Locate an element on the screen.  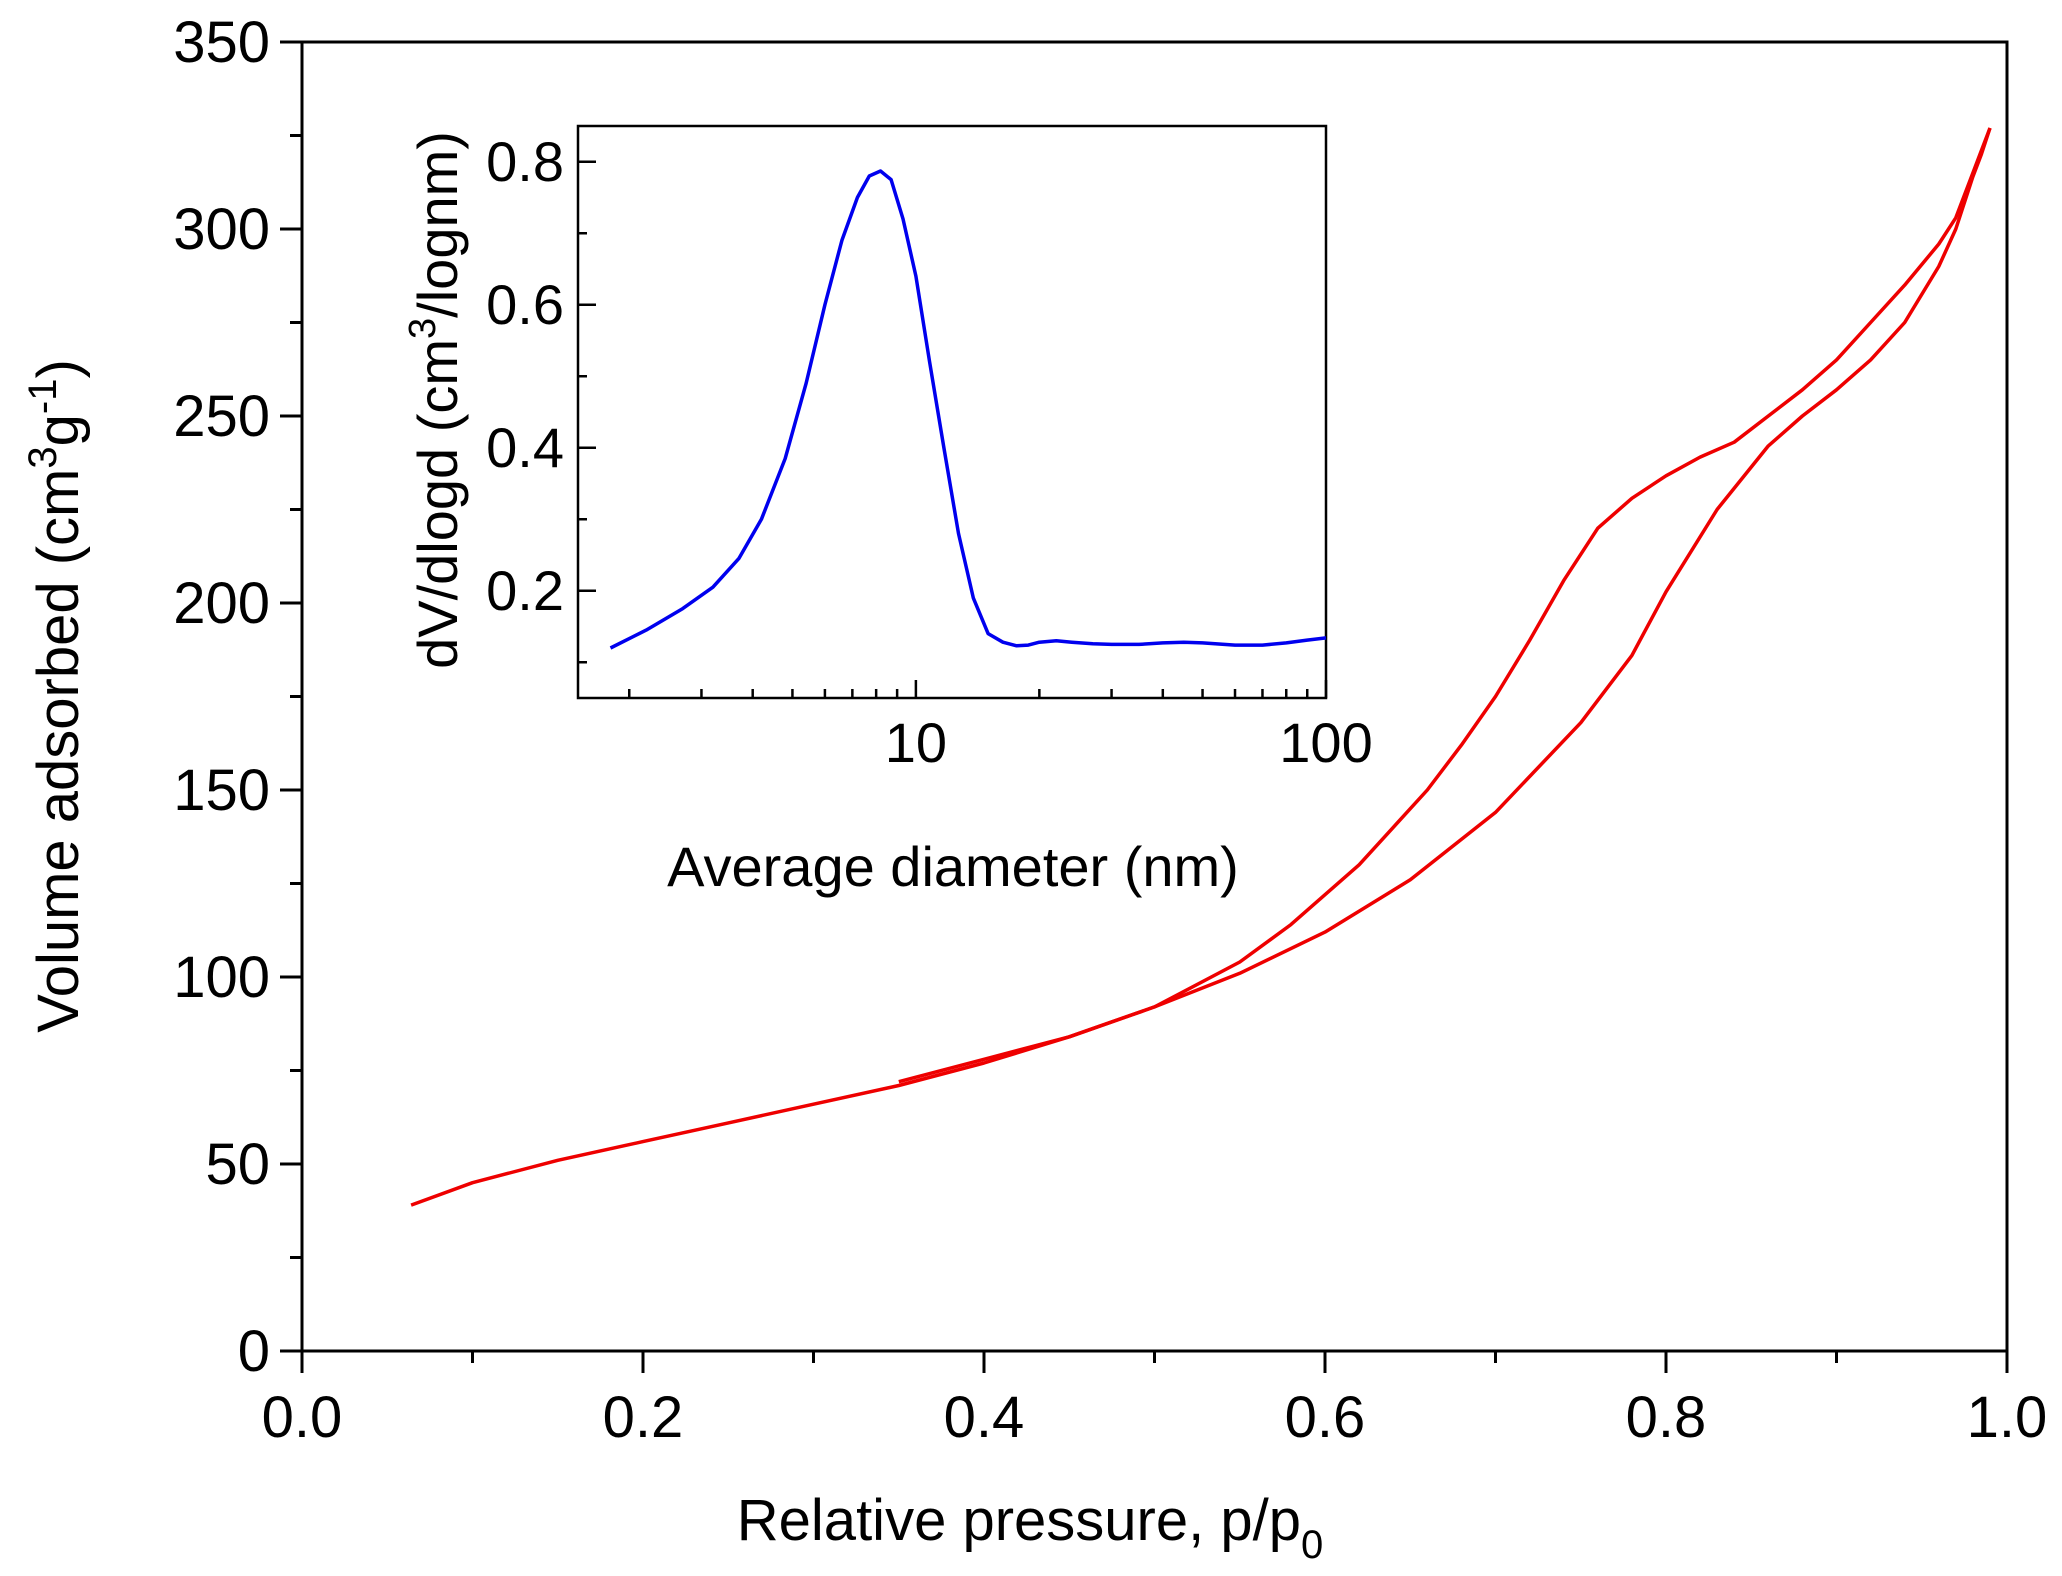
main-x-tick-label: 0.8 is located at coordinates (1666, 1417).